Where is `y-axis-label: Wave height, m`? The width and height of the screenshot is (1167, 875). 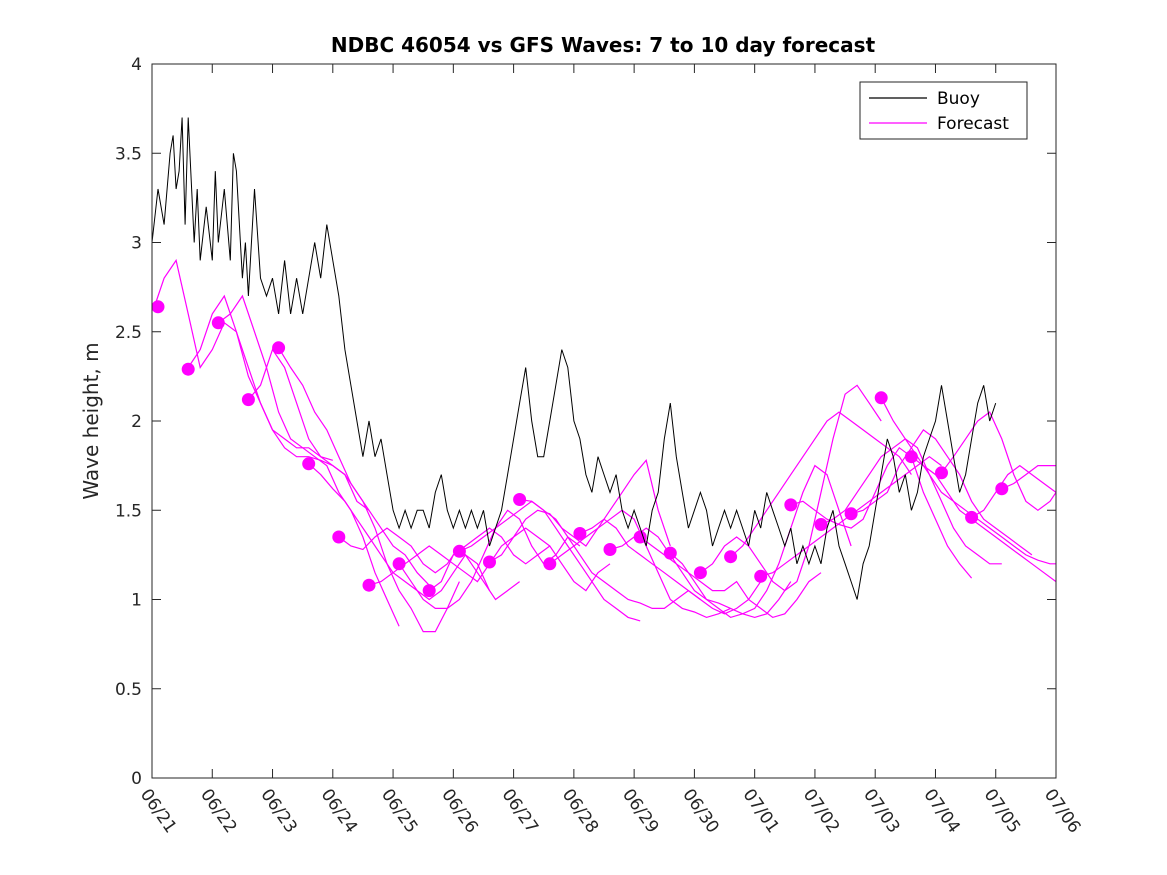
y-axis-label: Wave height, m is located at coordinates (91, 420).